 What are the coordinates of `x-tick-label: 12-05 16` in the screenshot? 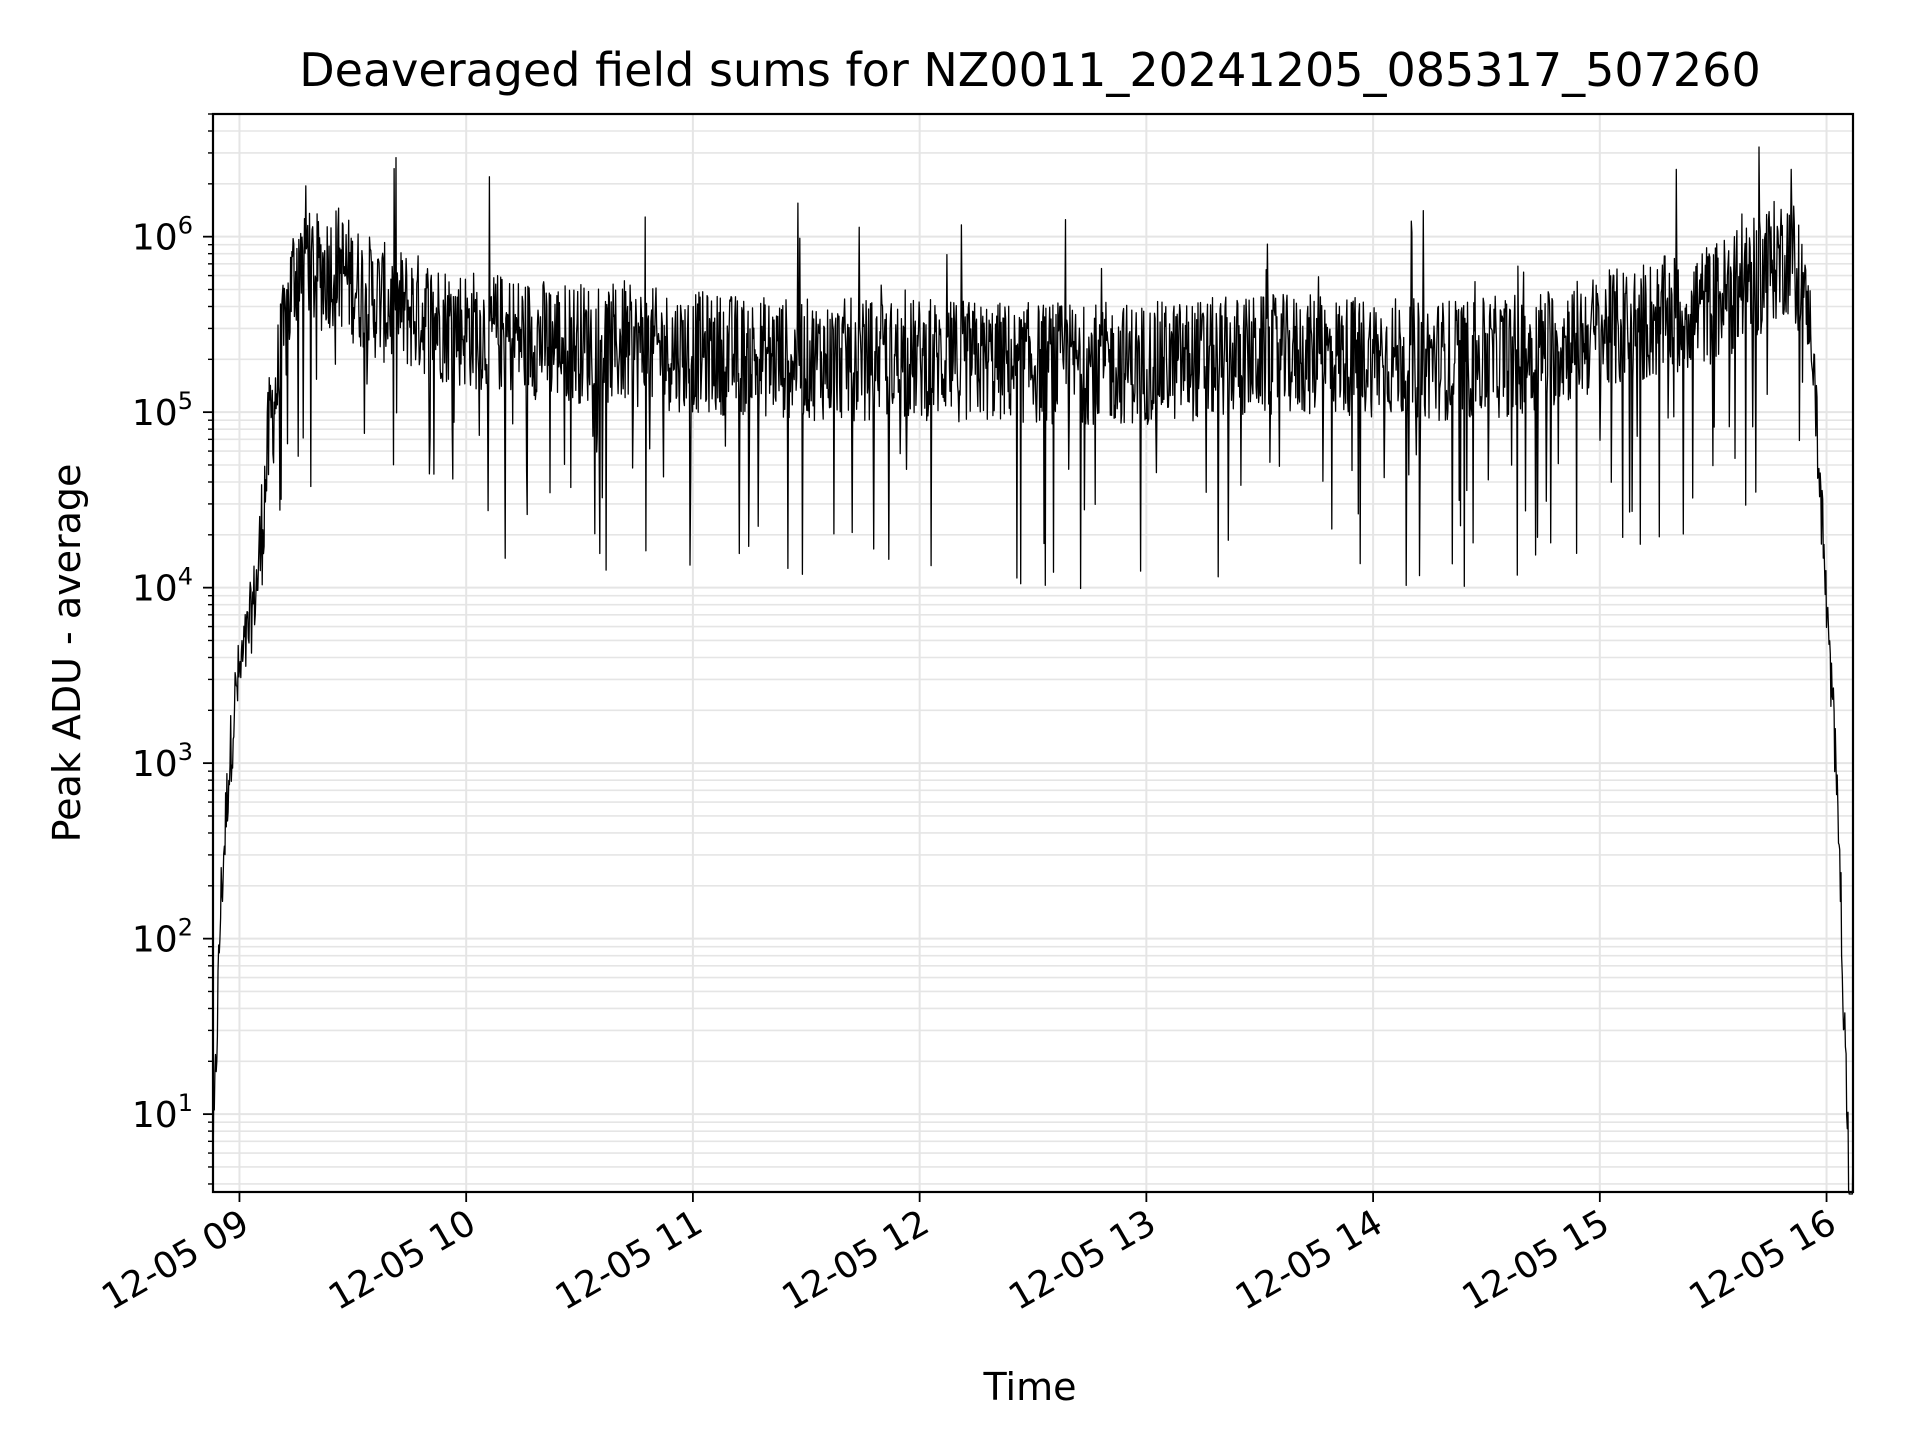 It's located at (1762, 1260).